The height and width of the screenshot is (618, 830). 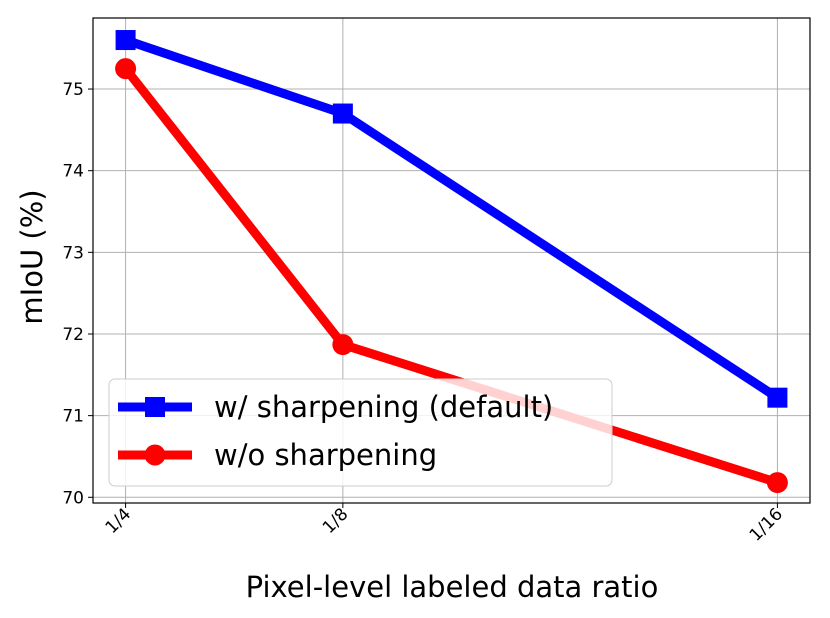 I want to click on legend-label: w/o sharpening, so click(x=325, y=455).